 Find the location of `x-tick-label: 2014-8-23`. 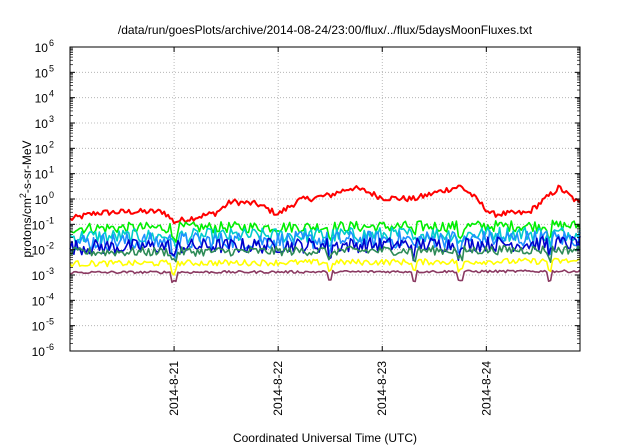

x-tick-label: 2014-8-23 is located at coordinates (382, 388).